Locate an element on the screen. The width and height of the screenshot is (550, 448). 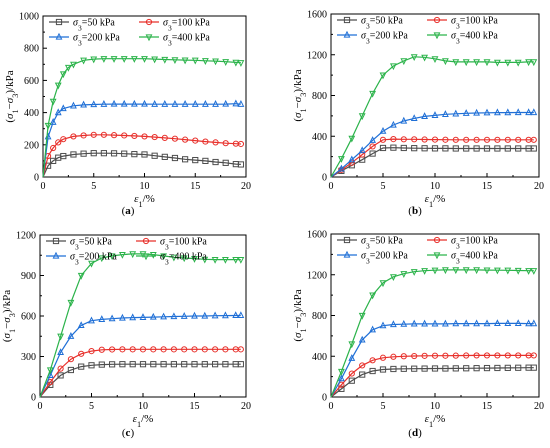
y-axis-label: (σ1−σ3)/kPa is located at coordinates (300, 95).